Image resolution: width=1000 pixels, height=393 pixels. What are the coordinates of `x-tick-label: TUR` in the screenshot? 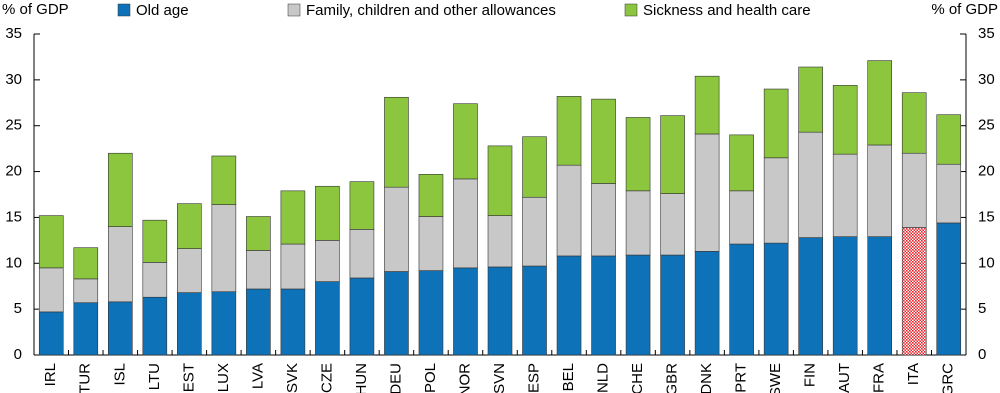 It's located at (85, 378).